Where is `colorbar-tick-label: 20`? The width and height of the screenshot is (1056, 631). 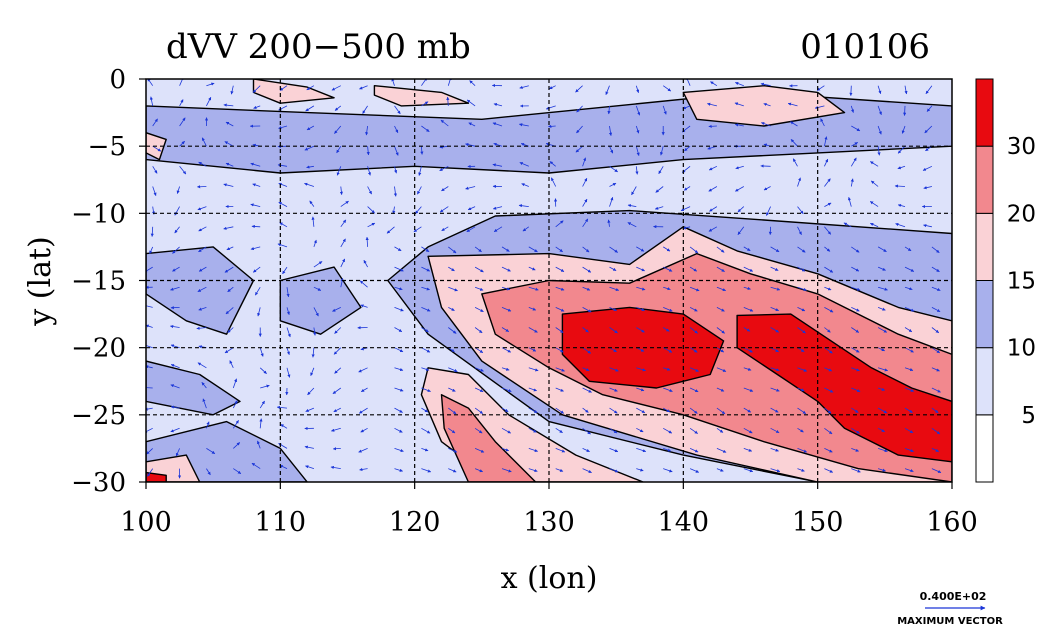
colorbar-tick-label: 20 is located at coordinates (1021, 214).